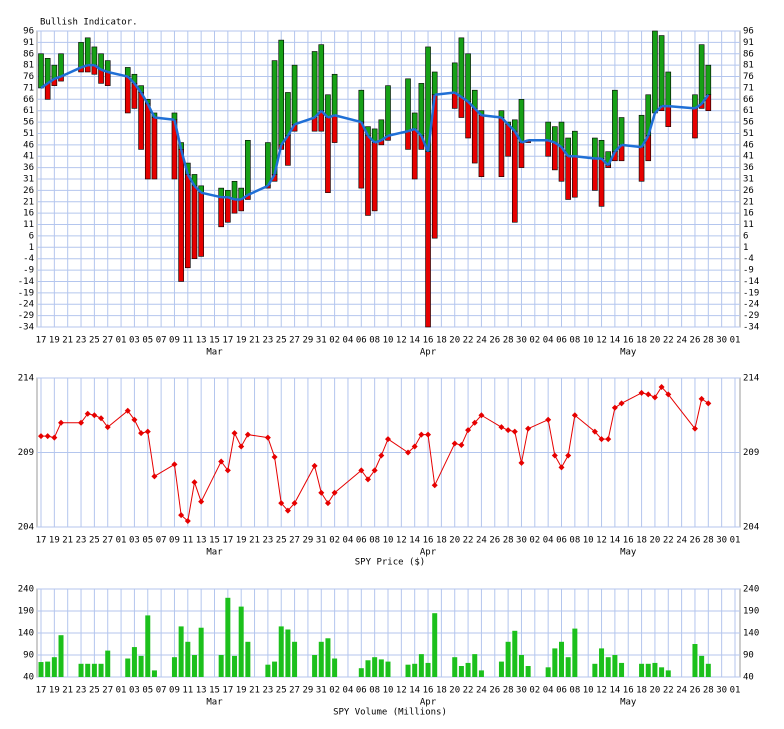  What do you see at coordinates (227, 541) in the screenshot?
I see `x-tick-label: 17` at bounding box center [227, 541].